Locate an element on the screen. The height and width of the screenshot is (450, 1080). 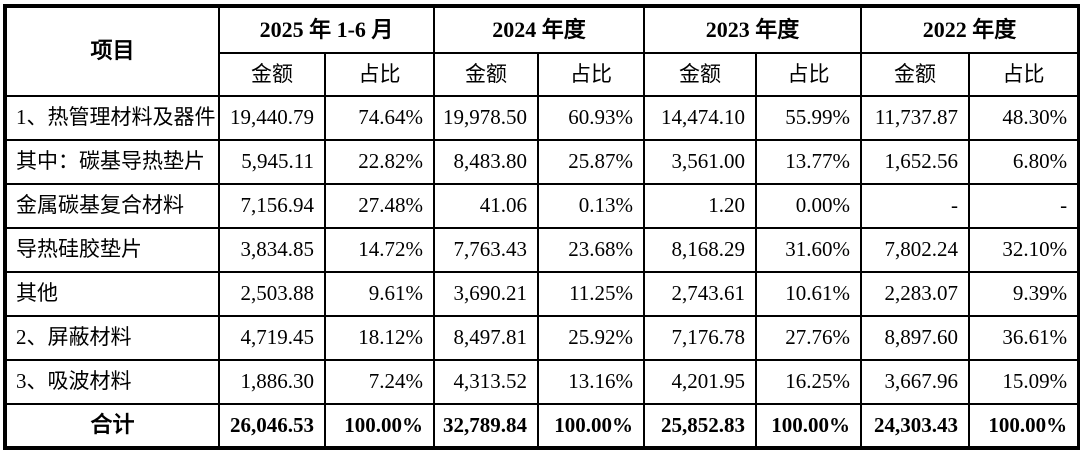
row-label: 3、吸波材料 is located at coordinates (112, 382).